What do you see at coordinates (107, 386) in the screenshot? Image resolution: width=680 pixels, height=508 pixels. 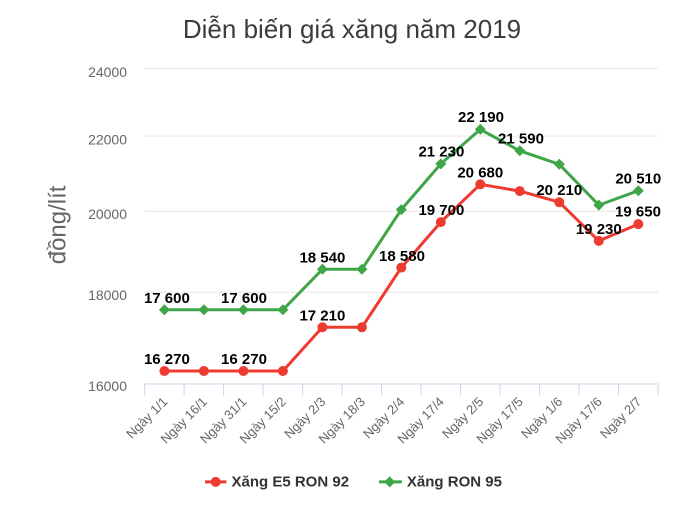 I see `svg-text: 16000` at bounding box center [107, 386].